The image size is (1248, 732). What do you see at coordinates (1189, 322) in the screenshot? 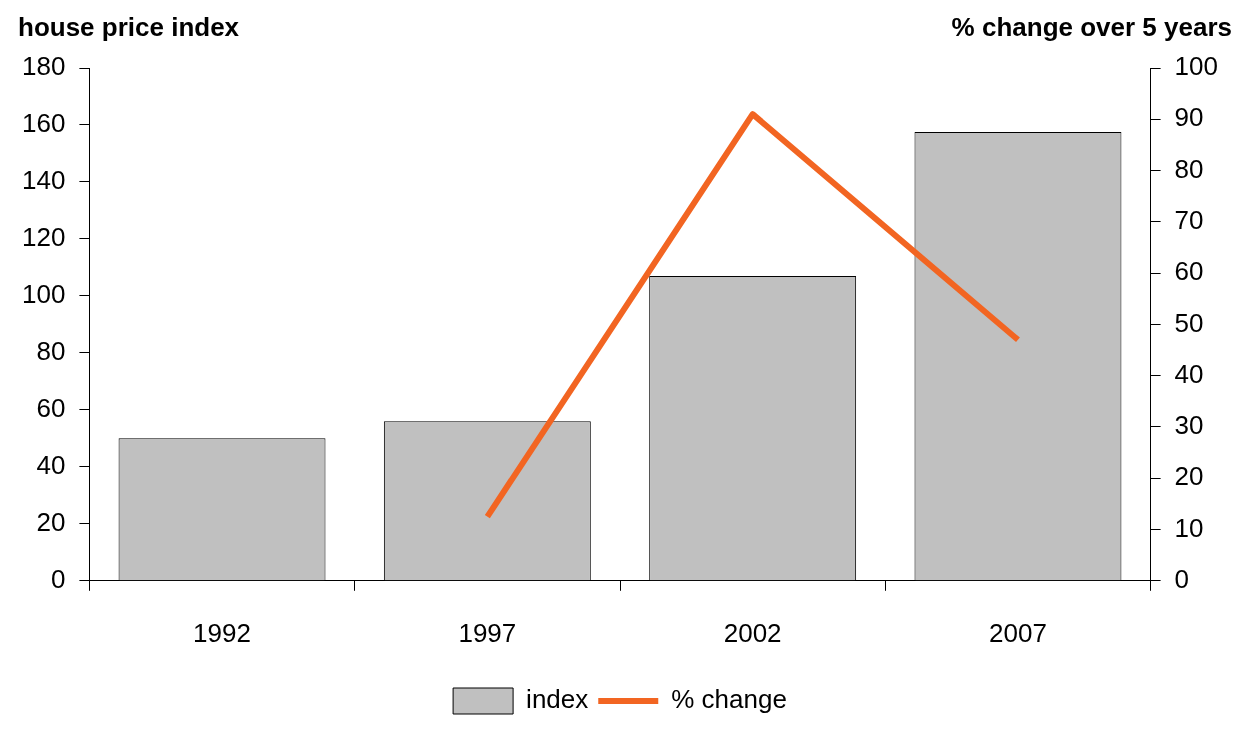
I see `y2-tick-label: 50` at bounding box center [1189, 322].